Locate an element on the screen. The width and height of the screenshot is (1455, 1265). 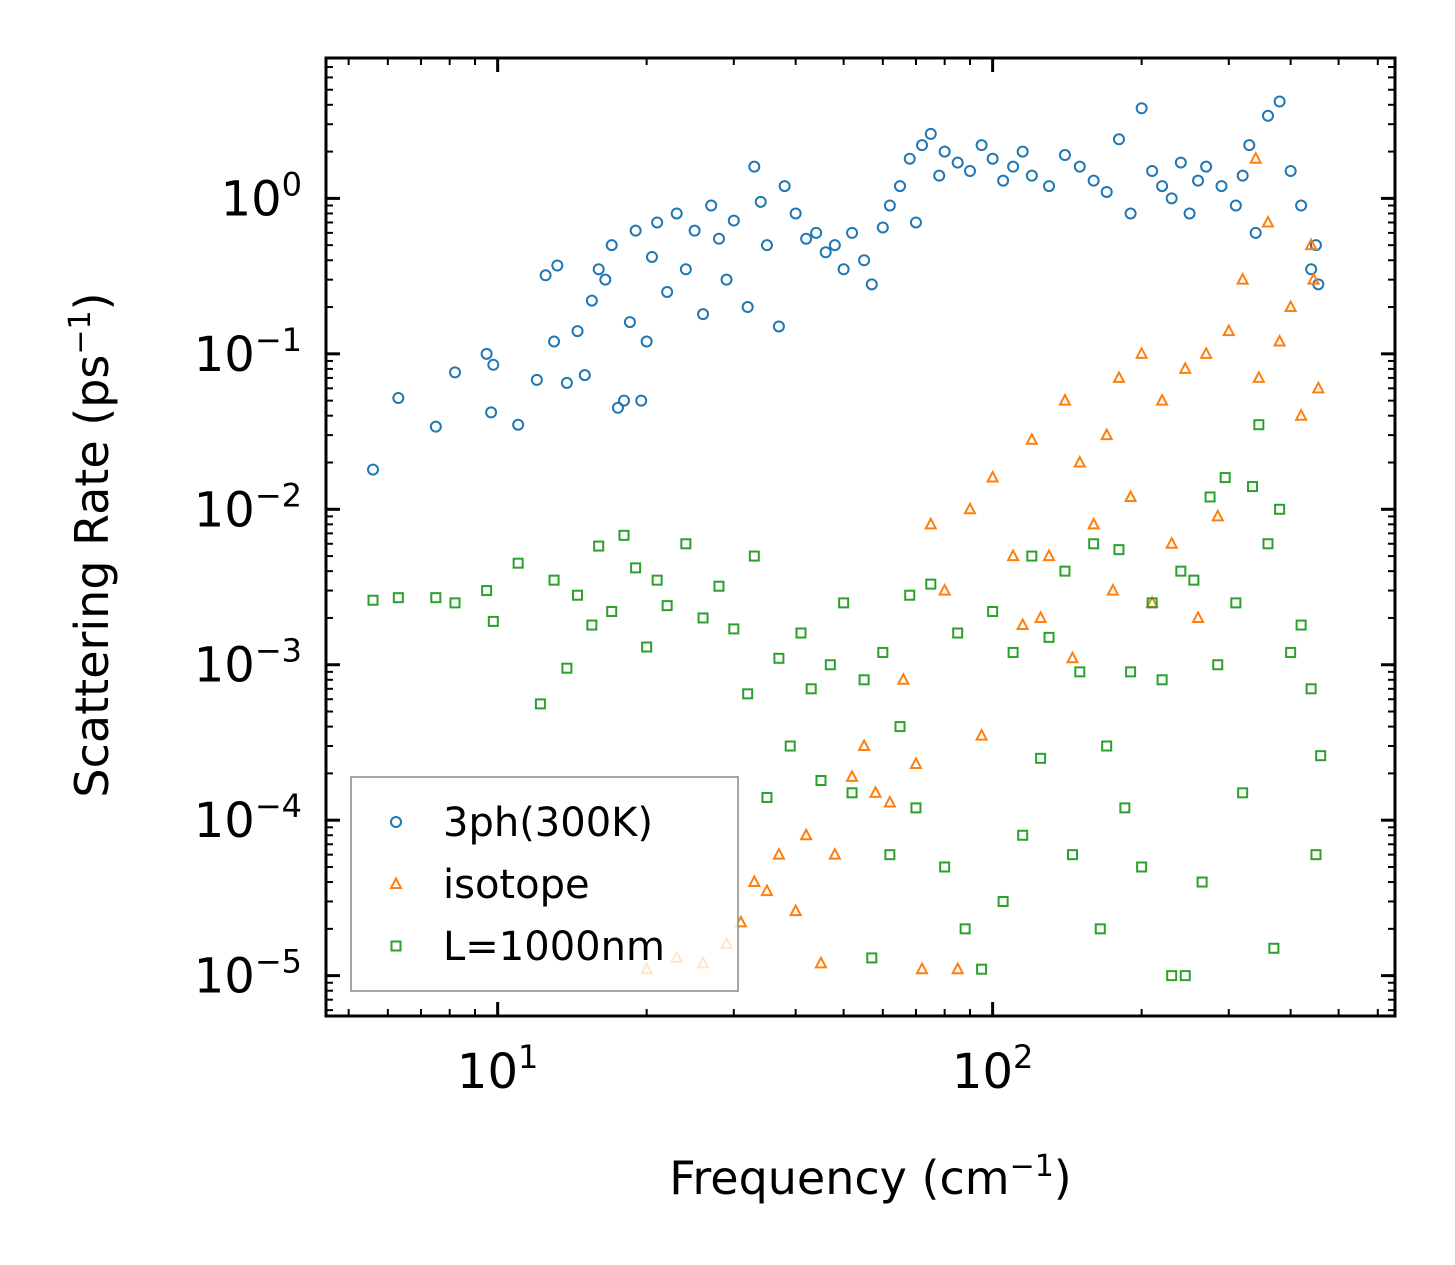
y-tick-label: 10−5 is located at coordinates (248, 974).